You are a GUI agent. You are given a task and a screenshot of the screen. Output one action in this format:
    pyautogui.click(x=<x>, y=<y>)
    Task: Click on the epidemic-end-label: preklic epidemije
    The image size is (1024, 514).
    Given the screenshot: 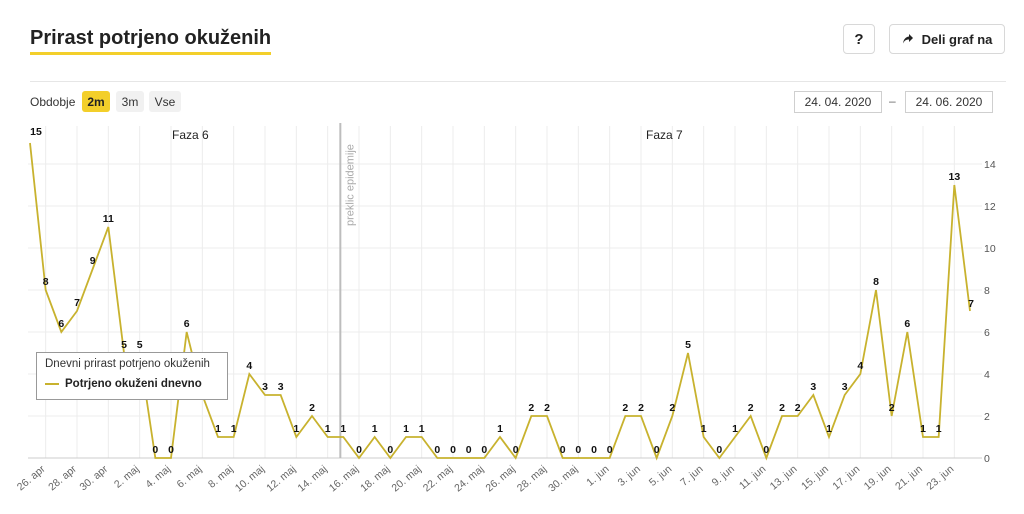 What is the action you would take?
    pyautogui.click(x=350, y=185)
    